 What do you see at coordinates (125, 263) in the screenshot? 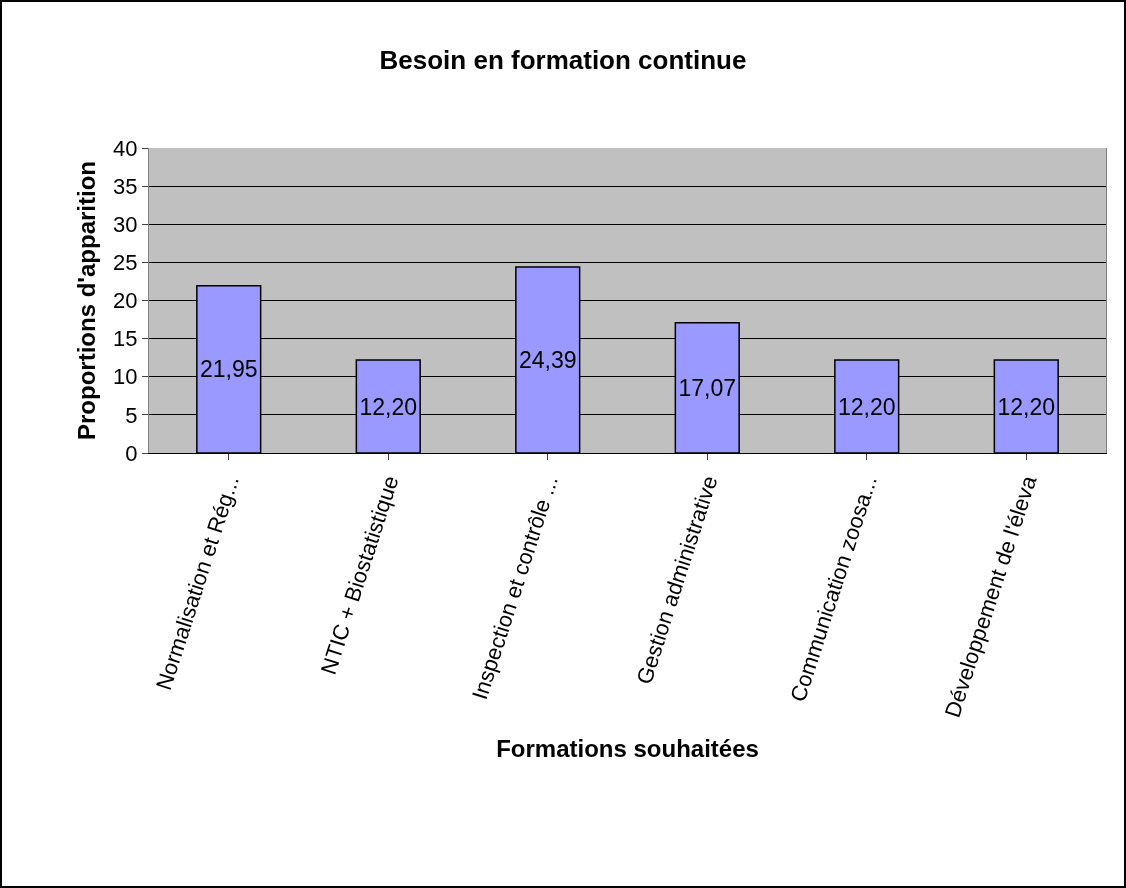
I see `y-tick-label: 25` at bounding box center [125, 263].